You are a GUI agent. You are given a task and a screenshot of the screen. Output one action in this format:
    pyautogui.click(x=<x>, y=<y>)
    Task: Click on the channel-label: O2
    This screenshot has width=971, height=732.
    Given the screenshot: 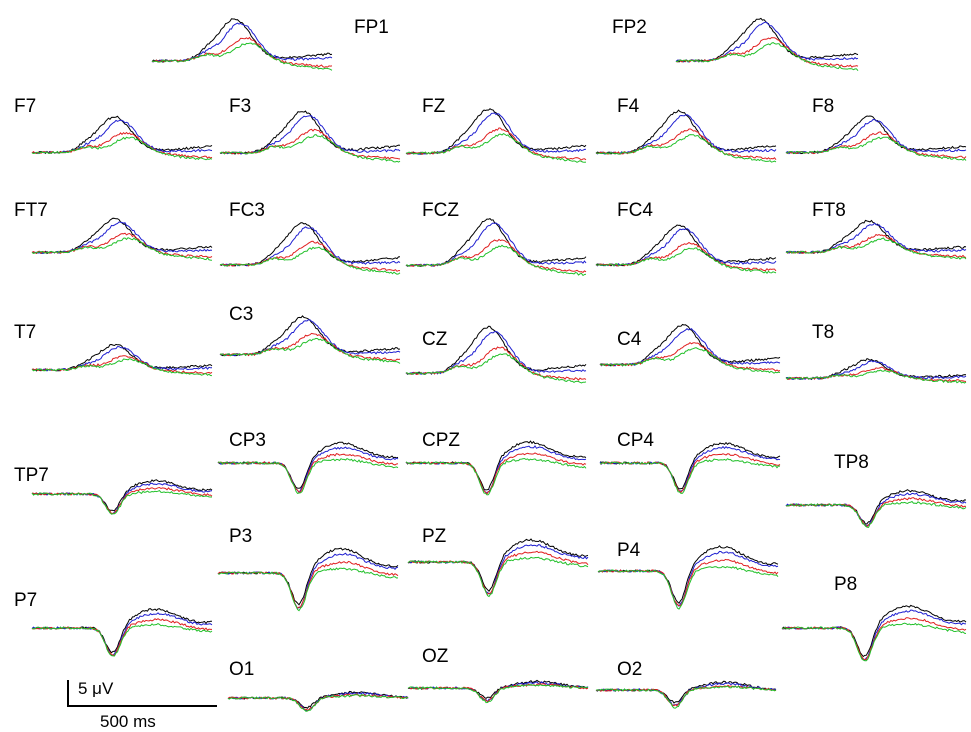 What is the action you would take?
    pyautogui.click(x=629, y=669)
    